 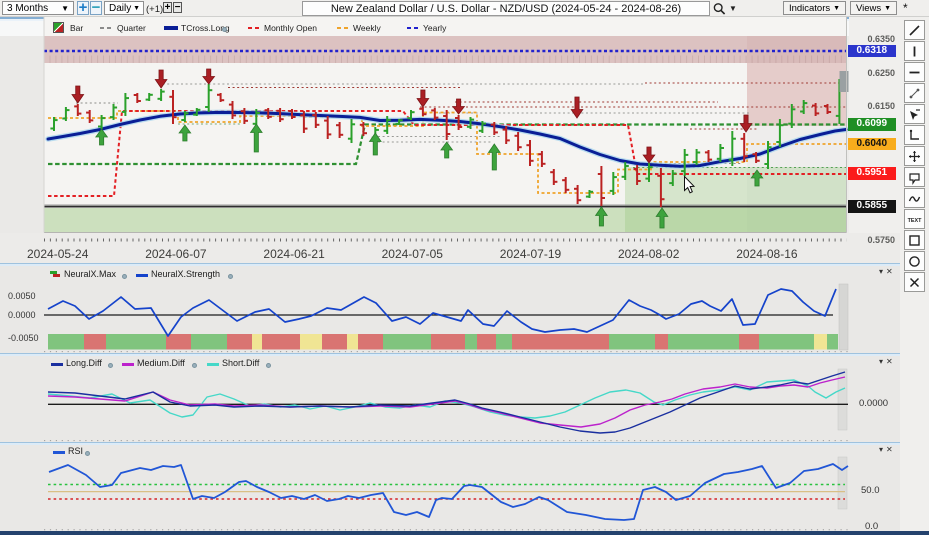 What do you see at coordinates (915, 221) in the screenshot?
I see `svg-text: TEXT` at bounding box center [915, 221].